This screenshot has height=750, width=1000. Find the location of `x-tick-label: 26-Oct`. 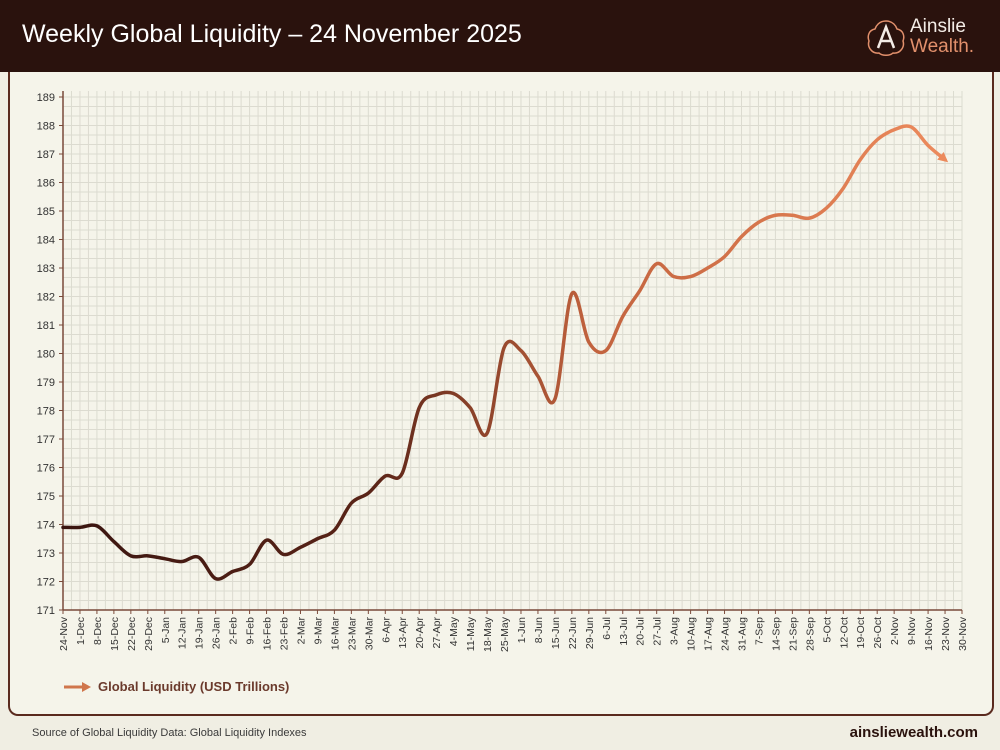

x-tick-label: 26-Oct is located at coordinates (878, 633).